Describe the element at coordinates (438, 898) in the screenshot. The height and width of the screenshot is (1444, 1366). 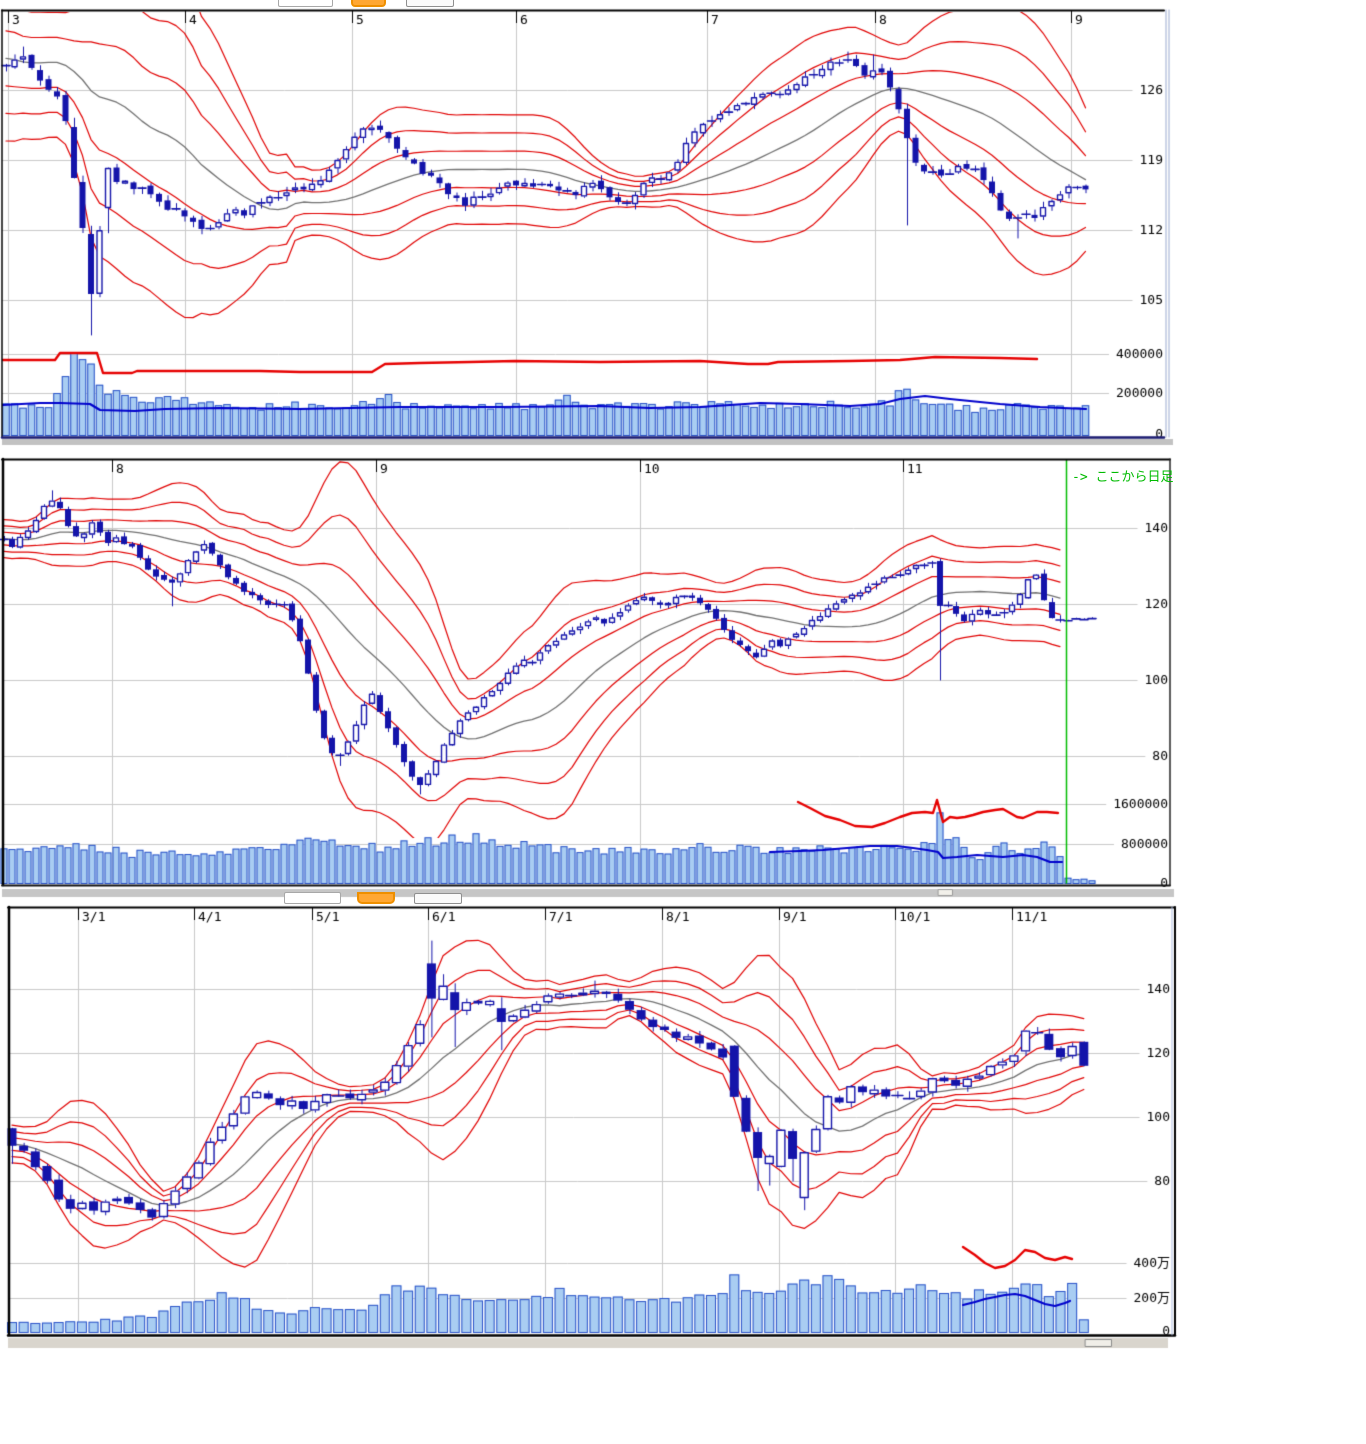
I see `toolbar-gray-button-fragment-mid` at that location.